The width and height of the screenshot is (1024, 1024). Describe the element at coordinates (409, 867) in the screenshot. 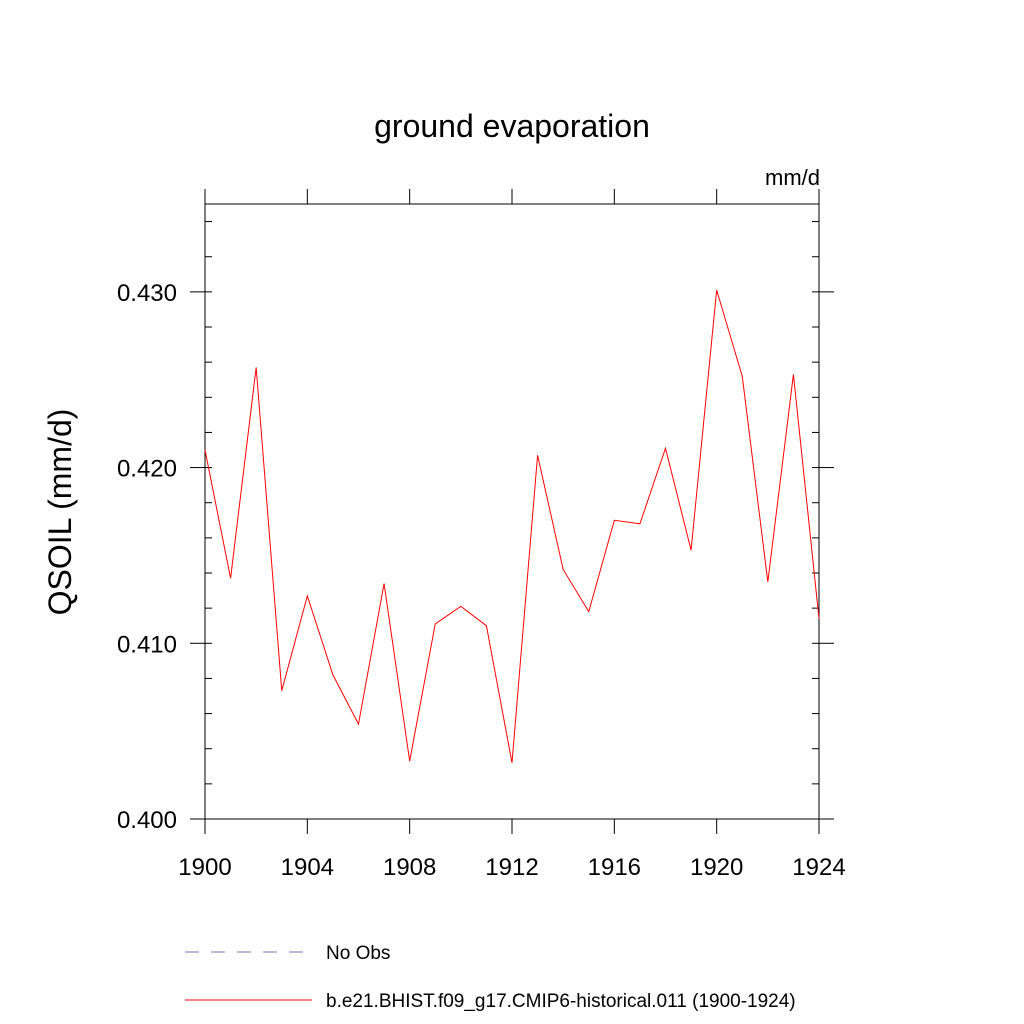

I see `x-tick-label: 1908` at that location.